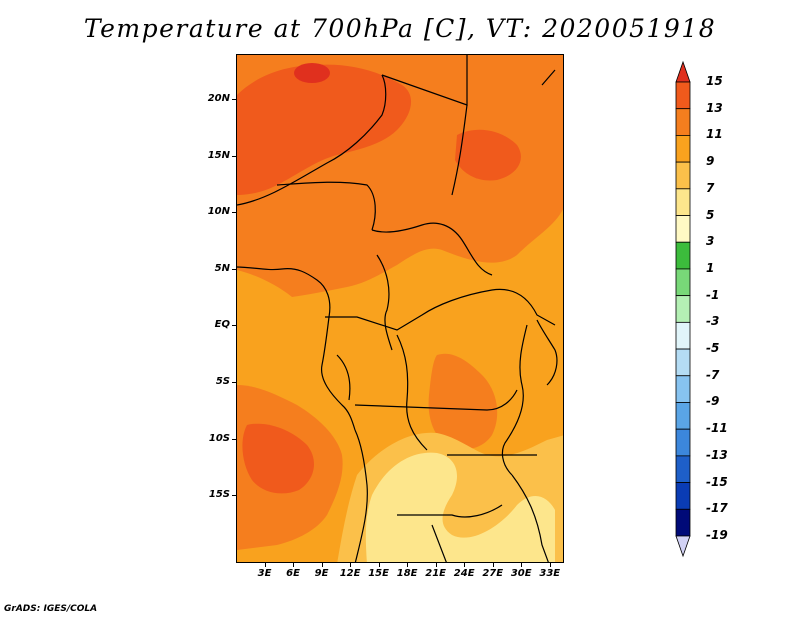  Describe the element at coordinates (710, 241) in the screenshot. I see `colorbar-level-label: 3` at that location.